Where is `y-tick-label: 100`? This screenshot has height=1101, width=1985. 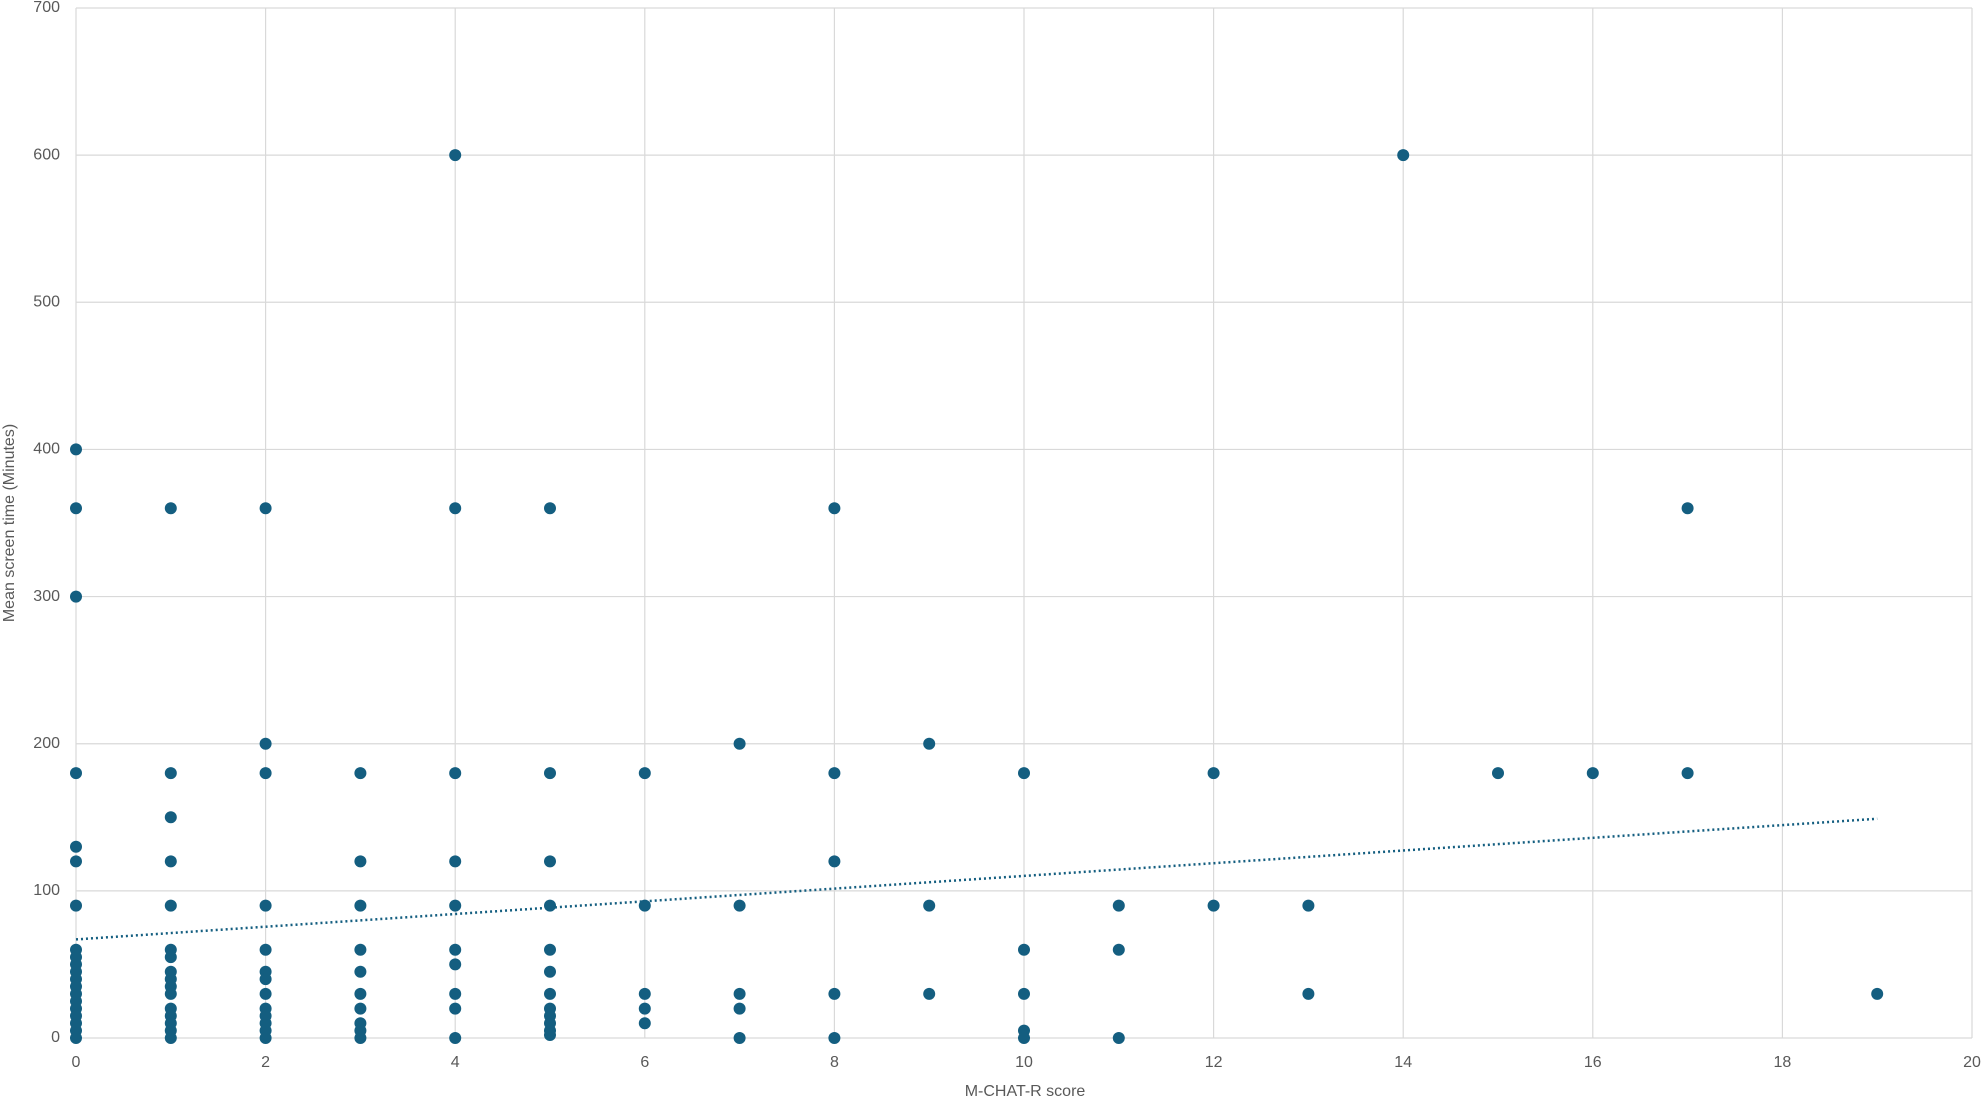
y-tick-label: 100 is located at coordinates (46, 890).